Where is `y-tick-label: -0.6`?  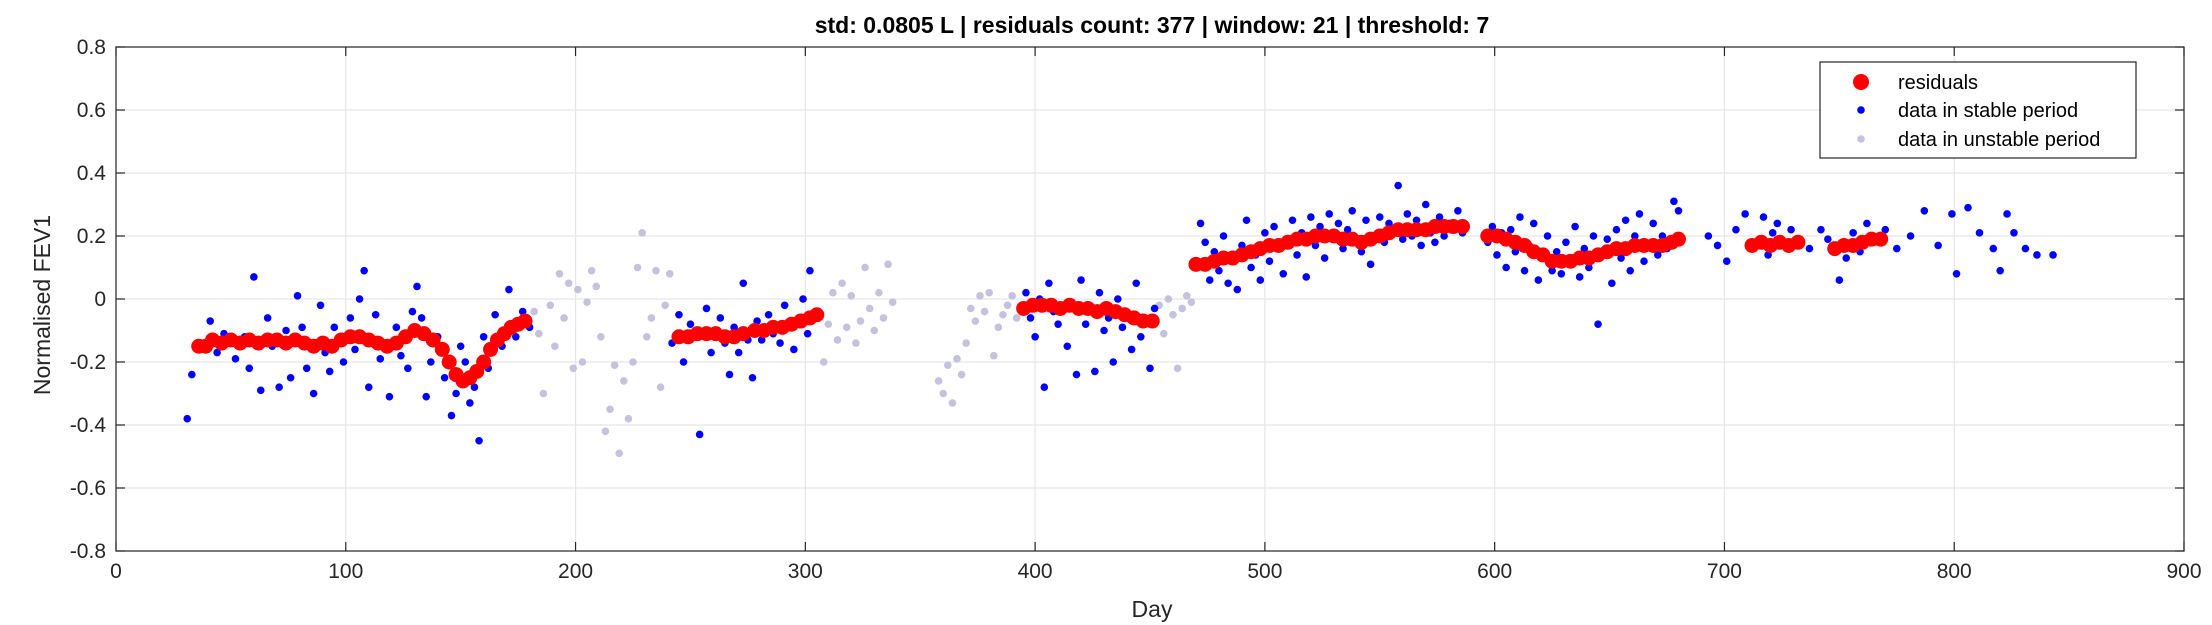
y-tick-label: -0.6 is located at coordinates (88, 488).